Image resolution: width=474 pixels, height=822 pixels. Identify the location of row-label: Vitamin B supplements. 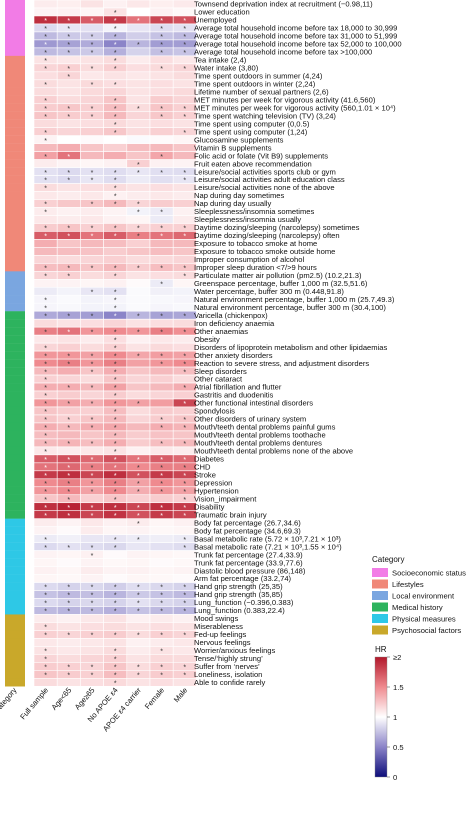
(233, 147).